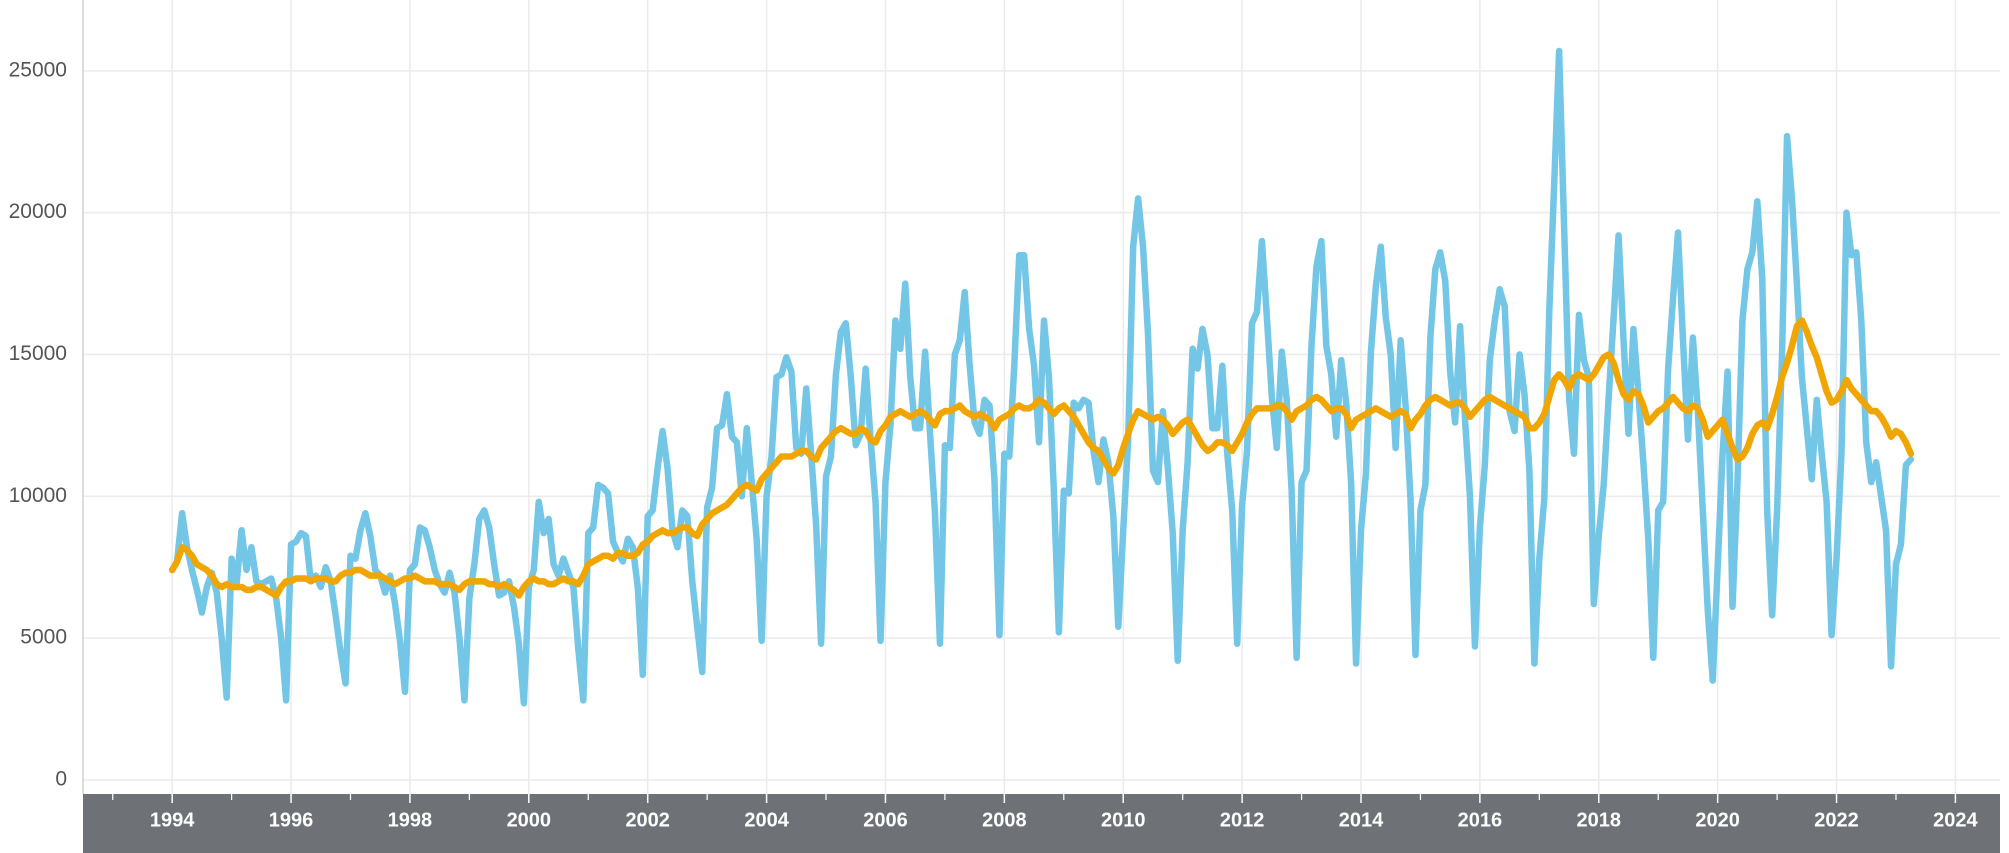 Image resolution: width=2009 pixels, height=853 pixels. Describe the element at coordinates (38, 495) in the screenshot. I see `y-tick-label: 10000` at that location.